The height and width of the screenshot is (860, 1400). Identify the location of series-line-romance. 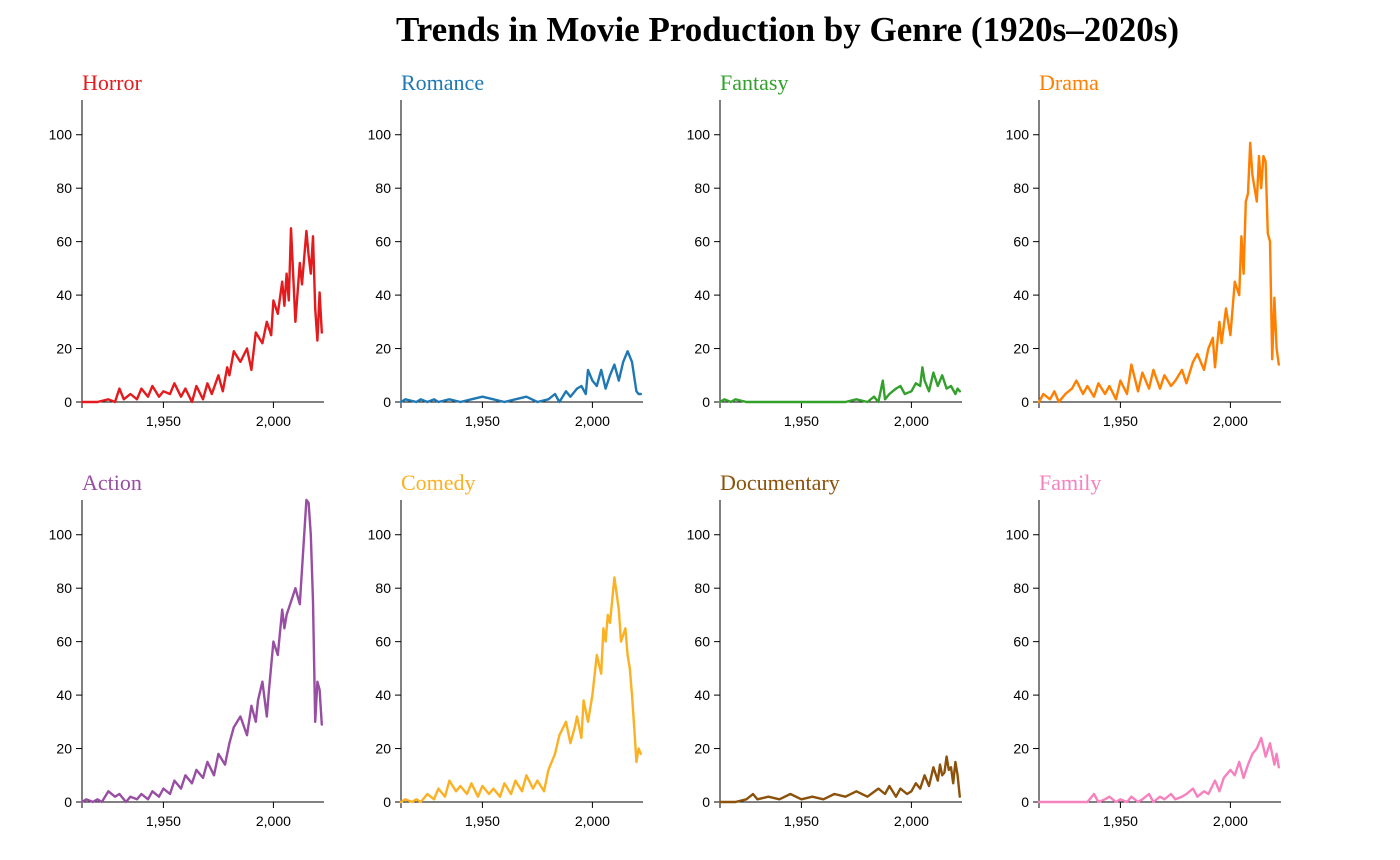
(520, 377).